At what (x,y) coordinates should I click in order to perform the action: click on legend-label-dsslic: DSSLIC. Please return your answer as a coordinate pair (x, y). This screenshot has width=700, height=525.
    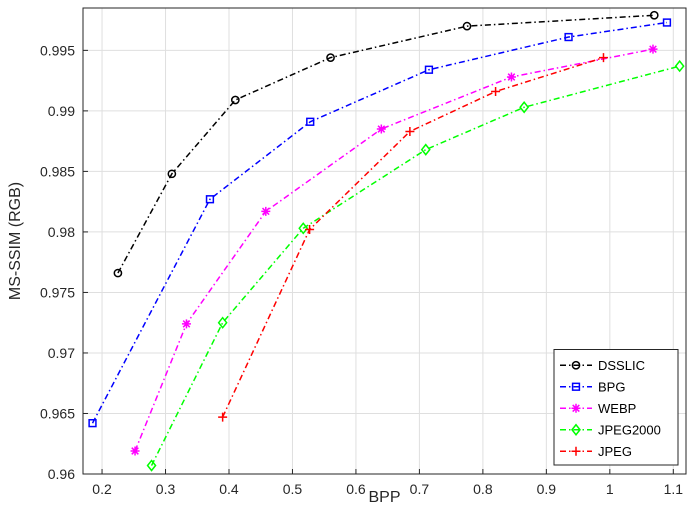
    Looking at the image, I should click on (621, 365).